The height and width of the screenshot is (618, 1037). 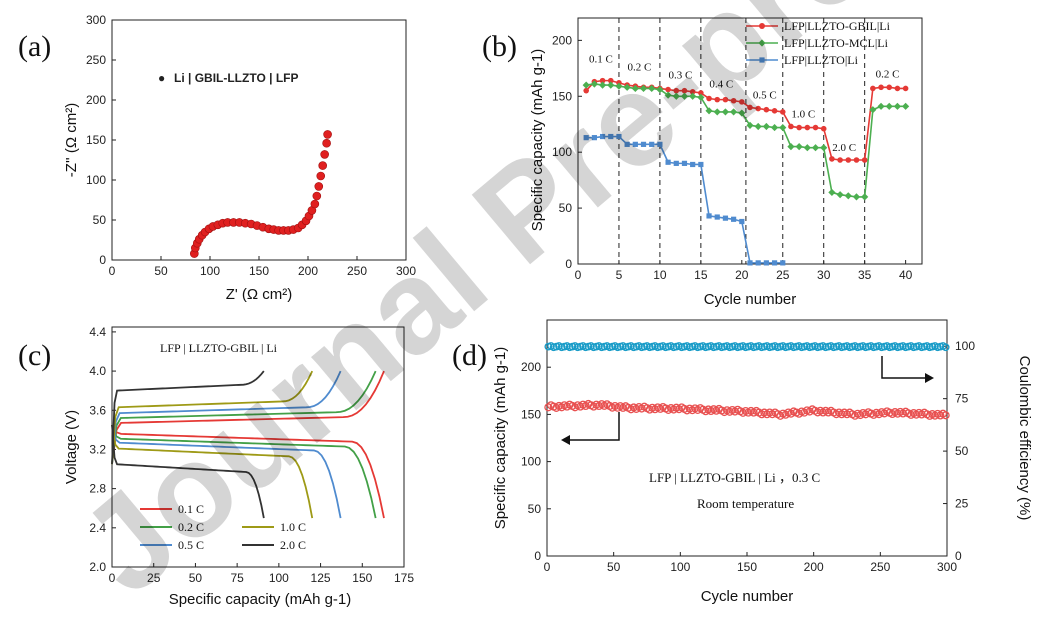 What do you see at coordinates (244, 417) in the screenshot?
I see `charge-curve` at bounding box center [244, 417].